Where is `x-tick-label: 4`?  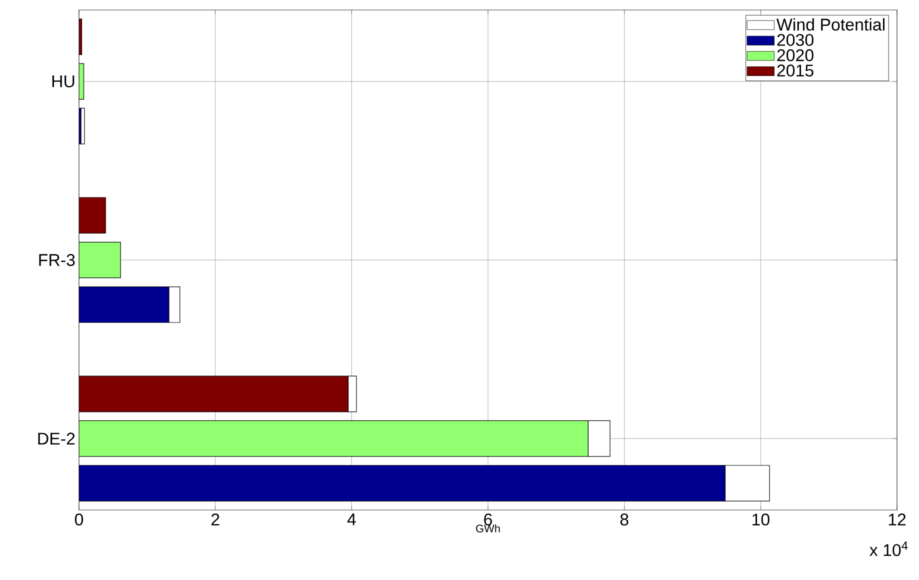 x-tick-label: 4 is located at coordinates (351, 520).